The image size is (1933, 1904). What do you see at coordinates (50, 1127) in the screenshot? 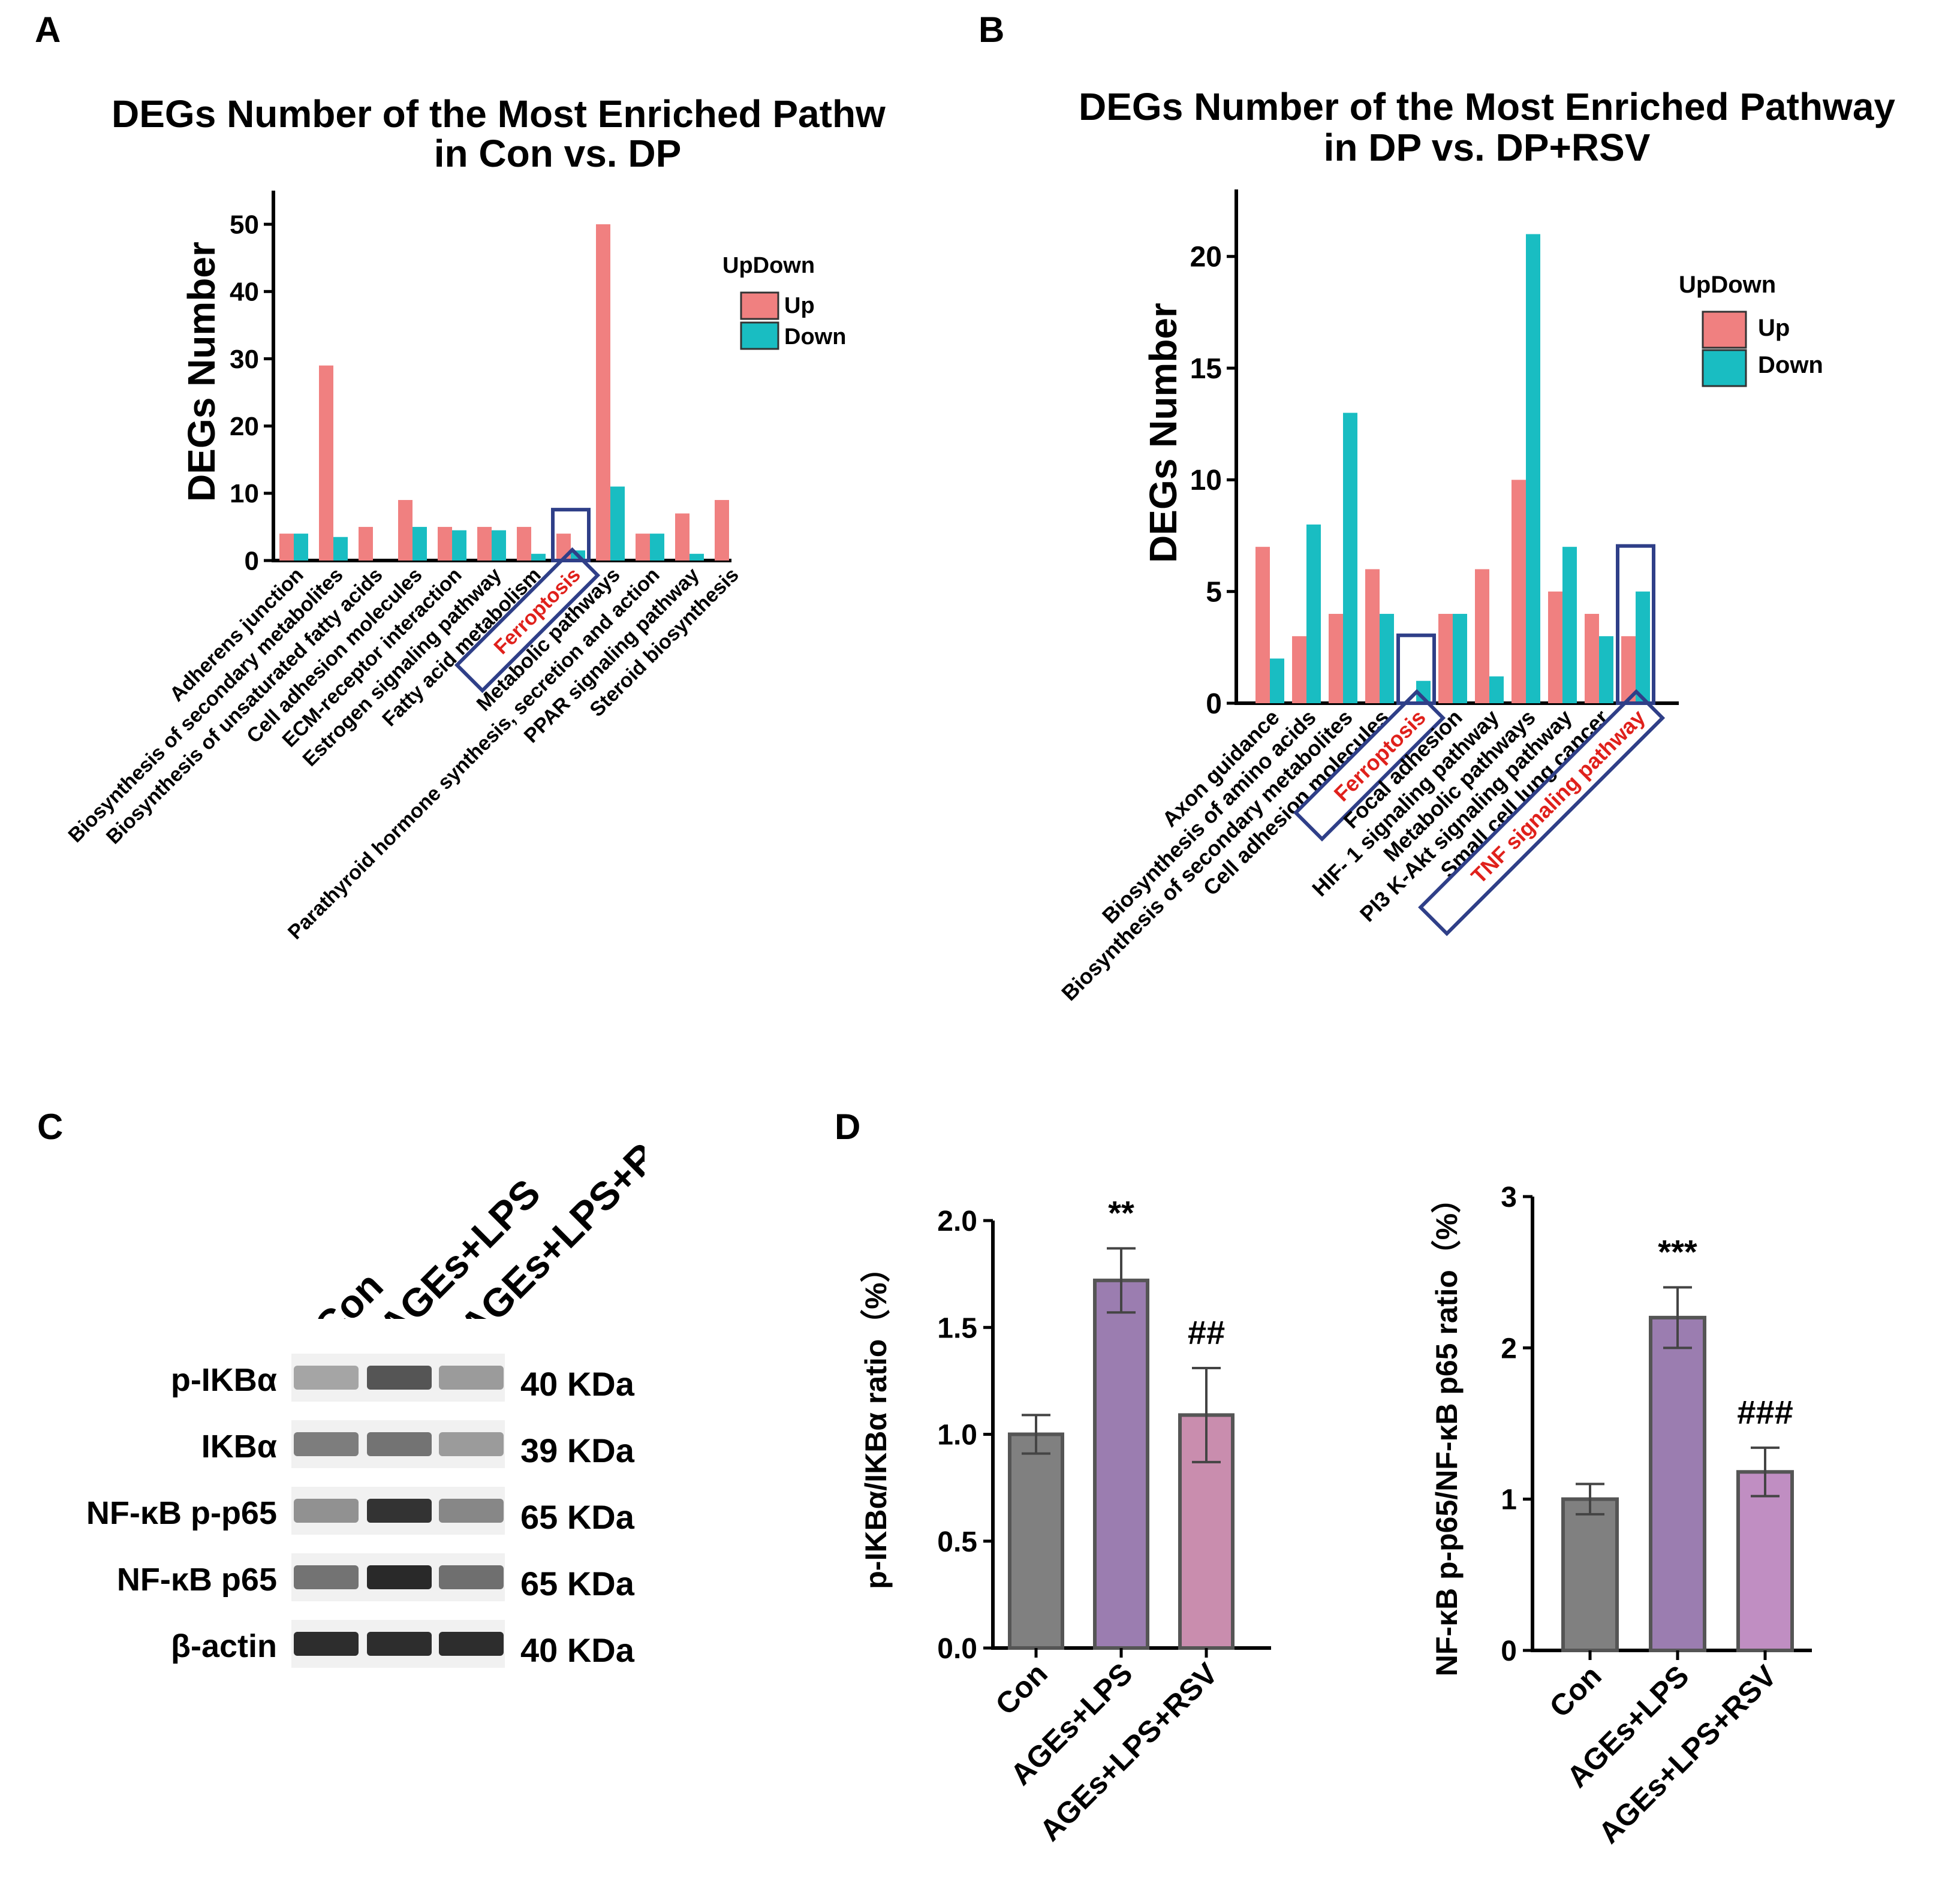
I see `panel-letter-c: C` at bounding box center [50, 1127].